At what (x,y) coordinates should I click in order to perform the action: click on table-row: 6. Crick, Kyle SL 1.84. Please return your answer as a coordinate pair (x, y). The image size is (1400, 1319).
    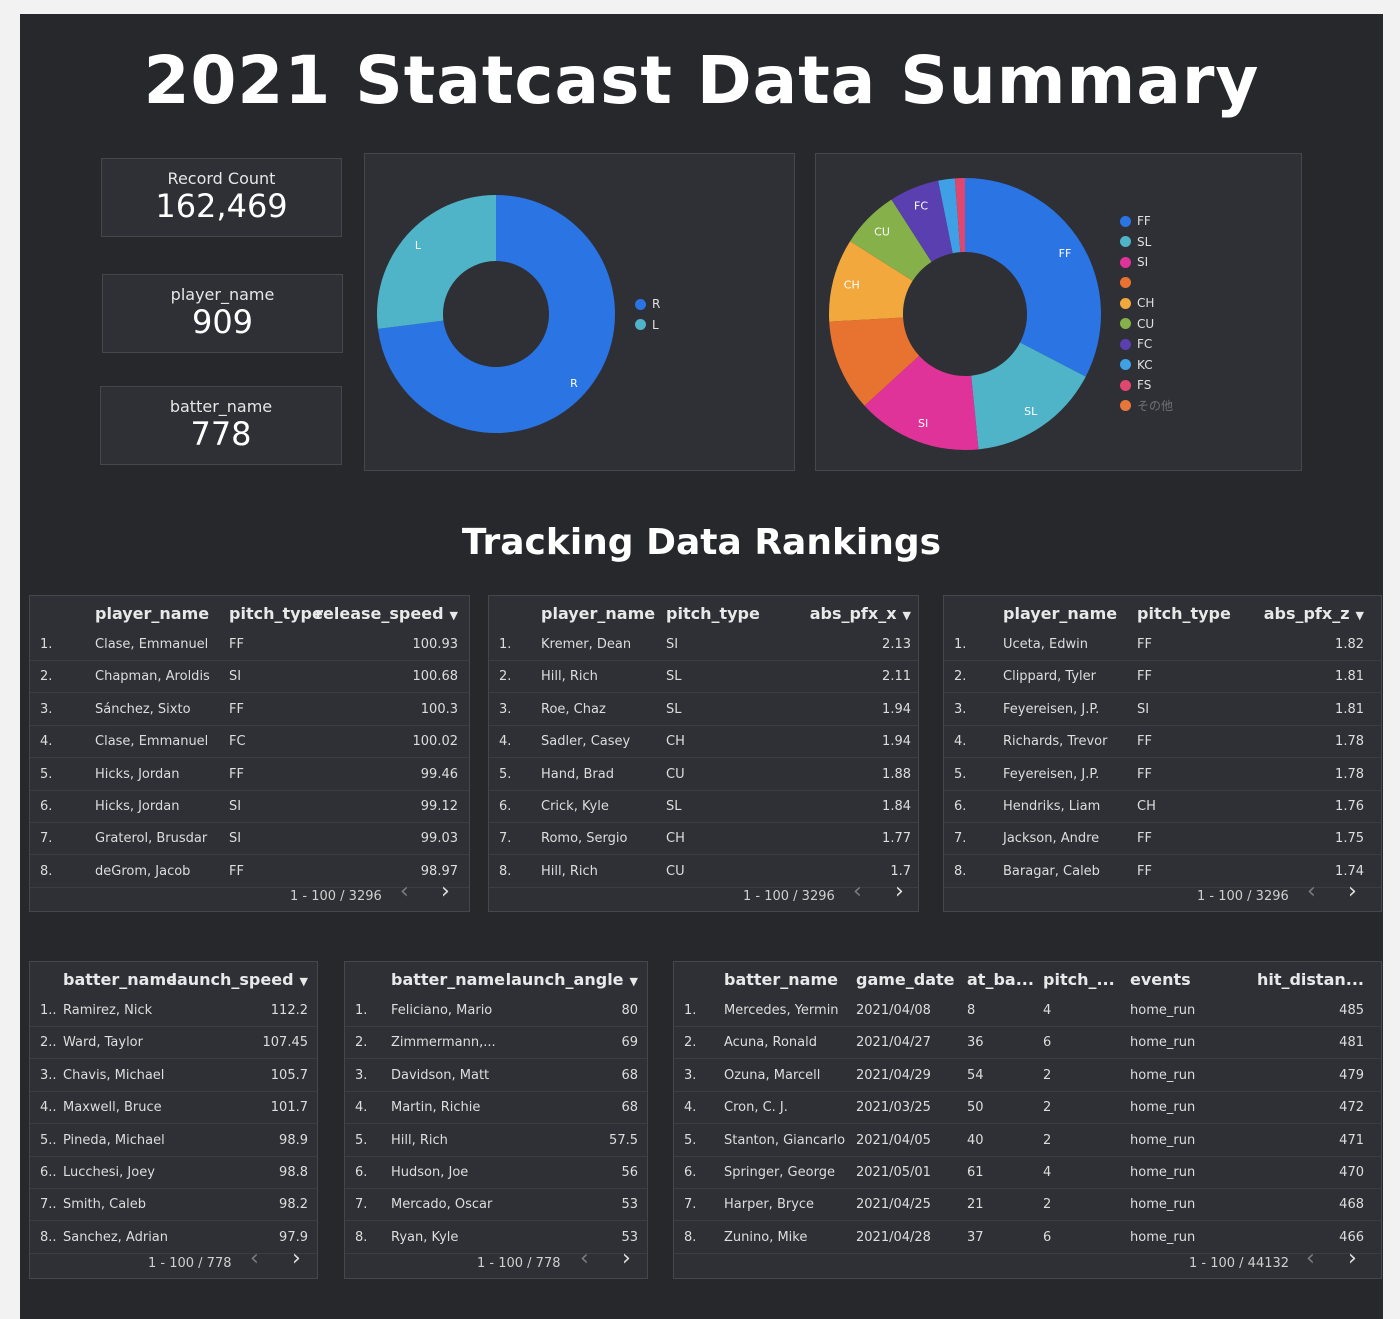
    Looking at the image, I should click on (703, 806).